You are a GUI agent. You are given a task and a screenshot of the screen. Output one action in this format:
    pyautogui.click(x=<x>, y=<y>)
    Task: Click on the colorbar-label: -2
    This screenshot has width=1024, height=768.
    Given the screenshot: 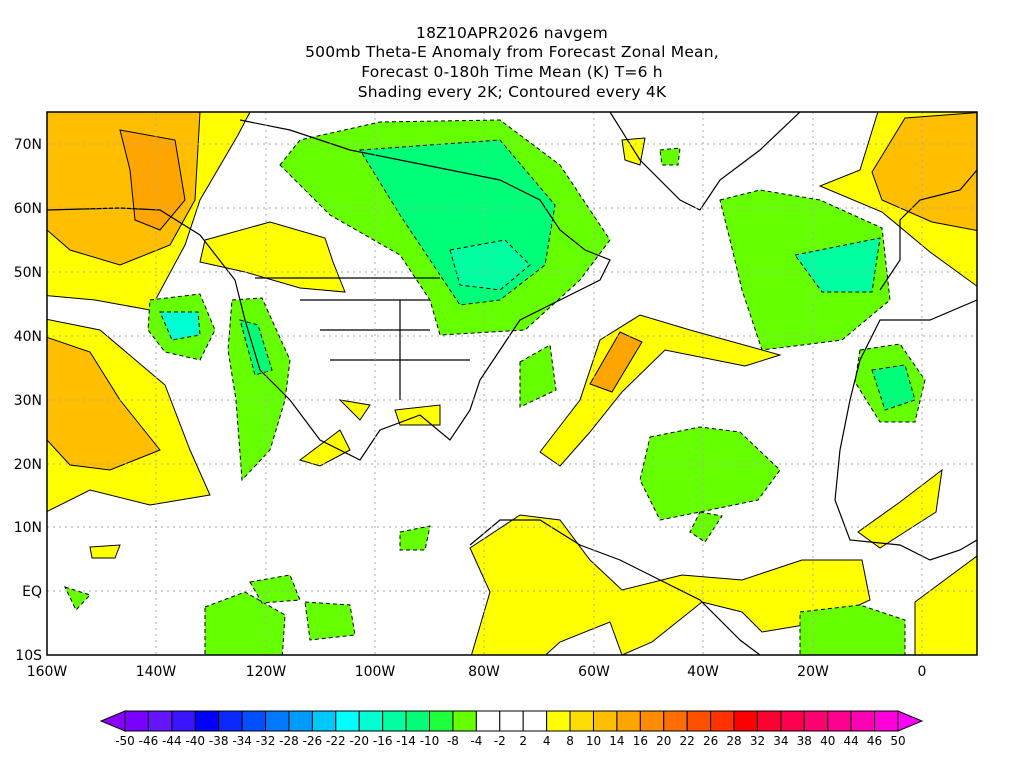 What is the action you would take?
    pyautogui.click(x=500, y=741)
    